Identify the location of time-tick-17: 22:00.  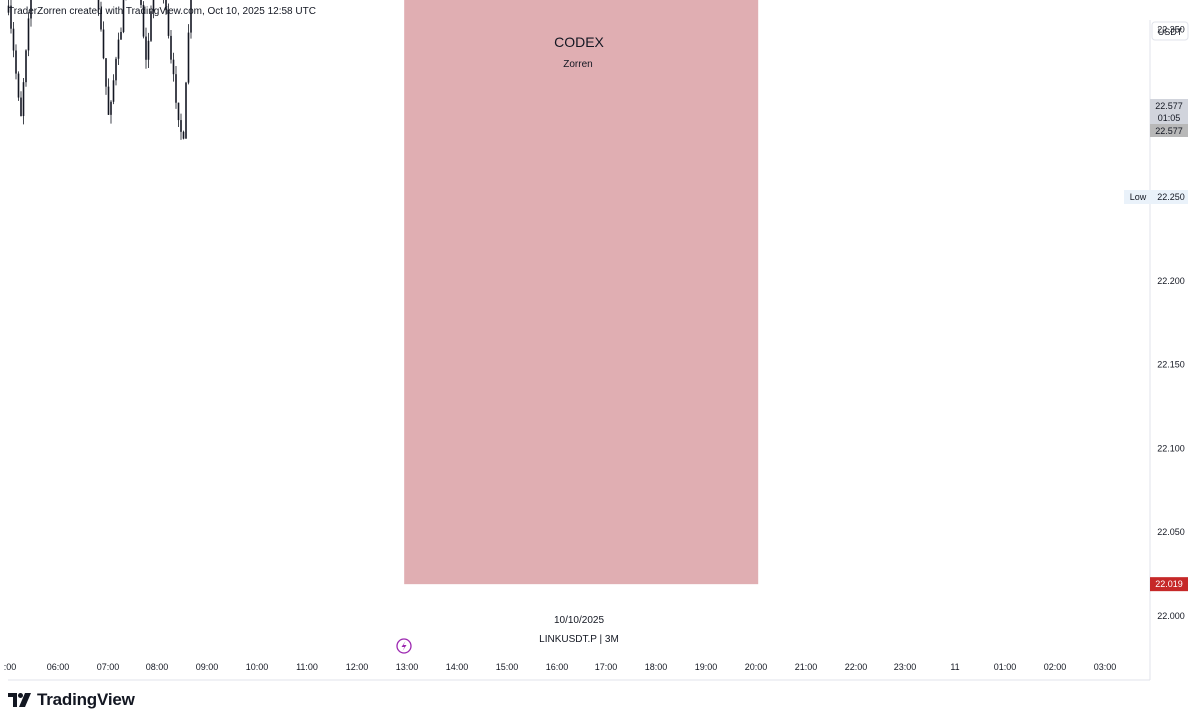
(856, 667).